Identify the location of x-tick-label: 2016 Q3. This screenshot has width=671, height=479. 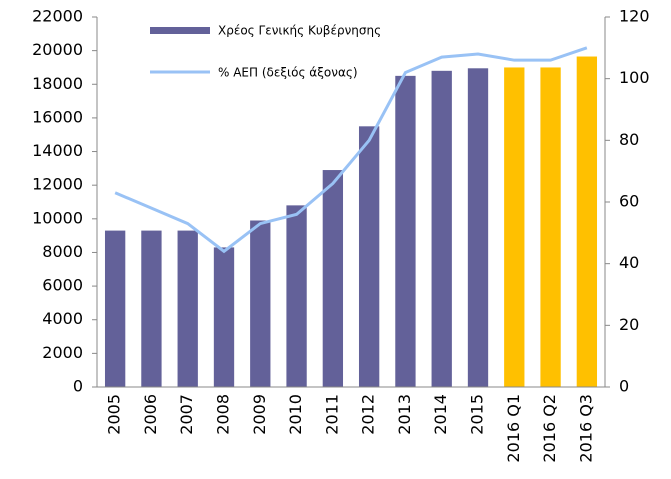
(585, 428).